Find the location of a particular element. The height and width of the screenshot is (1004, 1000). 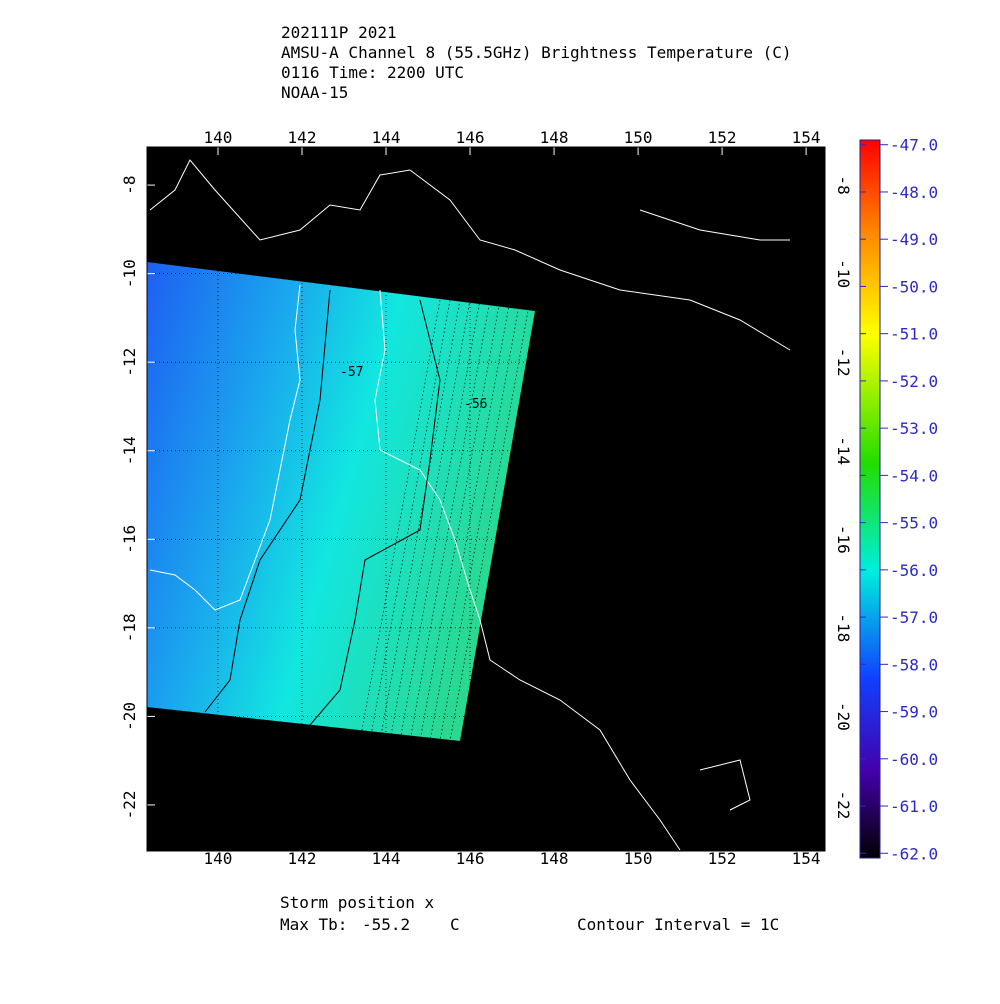

lat-label-left: -18 is located at coordinates (129, 627).